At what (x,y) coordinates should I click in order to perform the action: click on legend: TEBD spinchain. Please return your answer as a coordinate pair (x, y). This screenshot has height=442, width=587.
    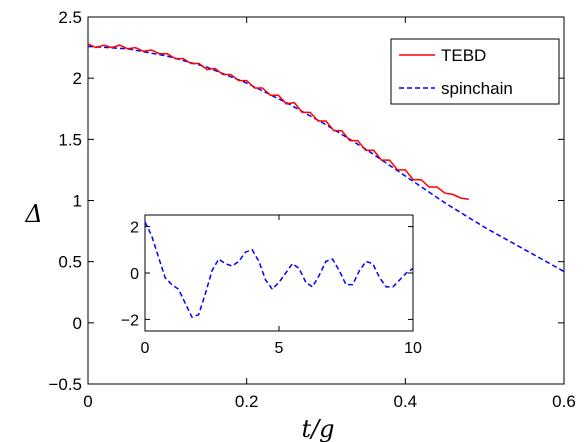
    Looking at the image, I should click on (475, 71).